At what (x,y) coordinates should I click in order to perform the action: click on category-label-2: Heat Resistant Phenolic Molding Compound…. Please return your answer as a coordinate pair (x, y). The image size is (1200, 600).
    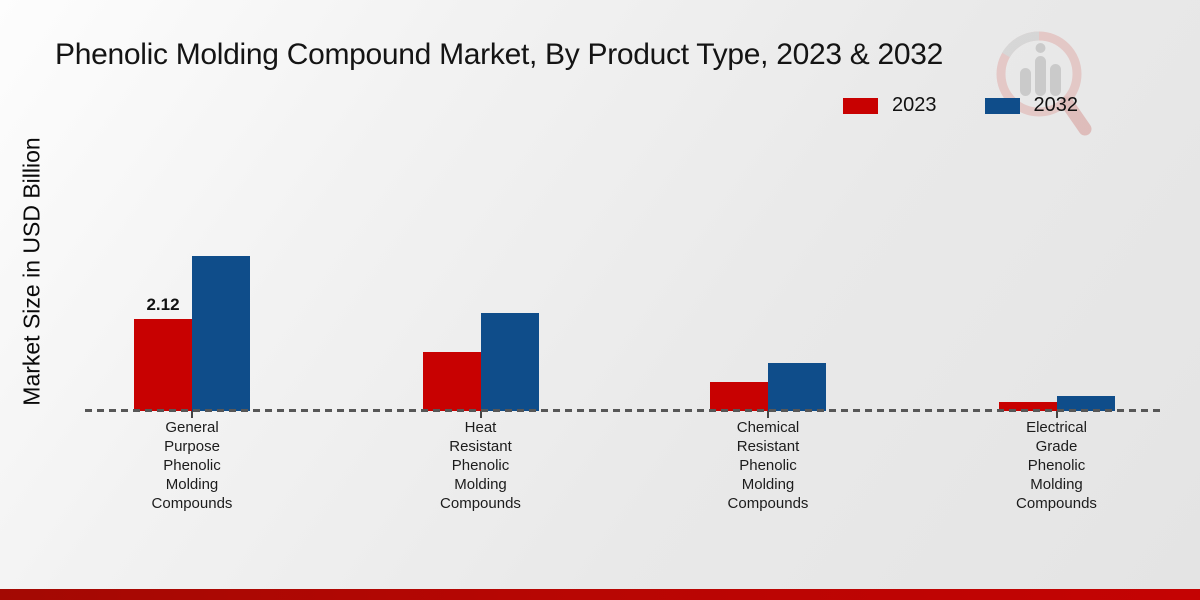
    Looking at the image, I should click on (480, 465).